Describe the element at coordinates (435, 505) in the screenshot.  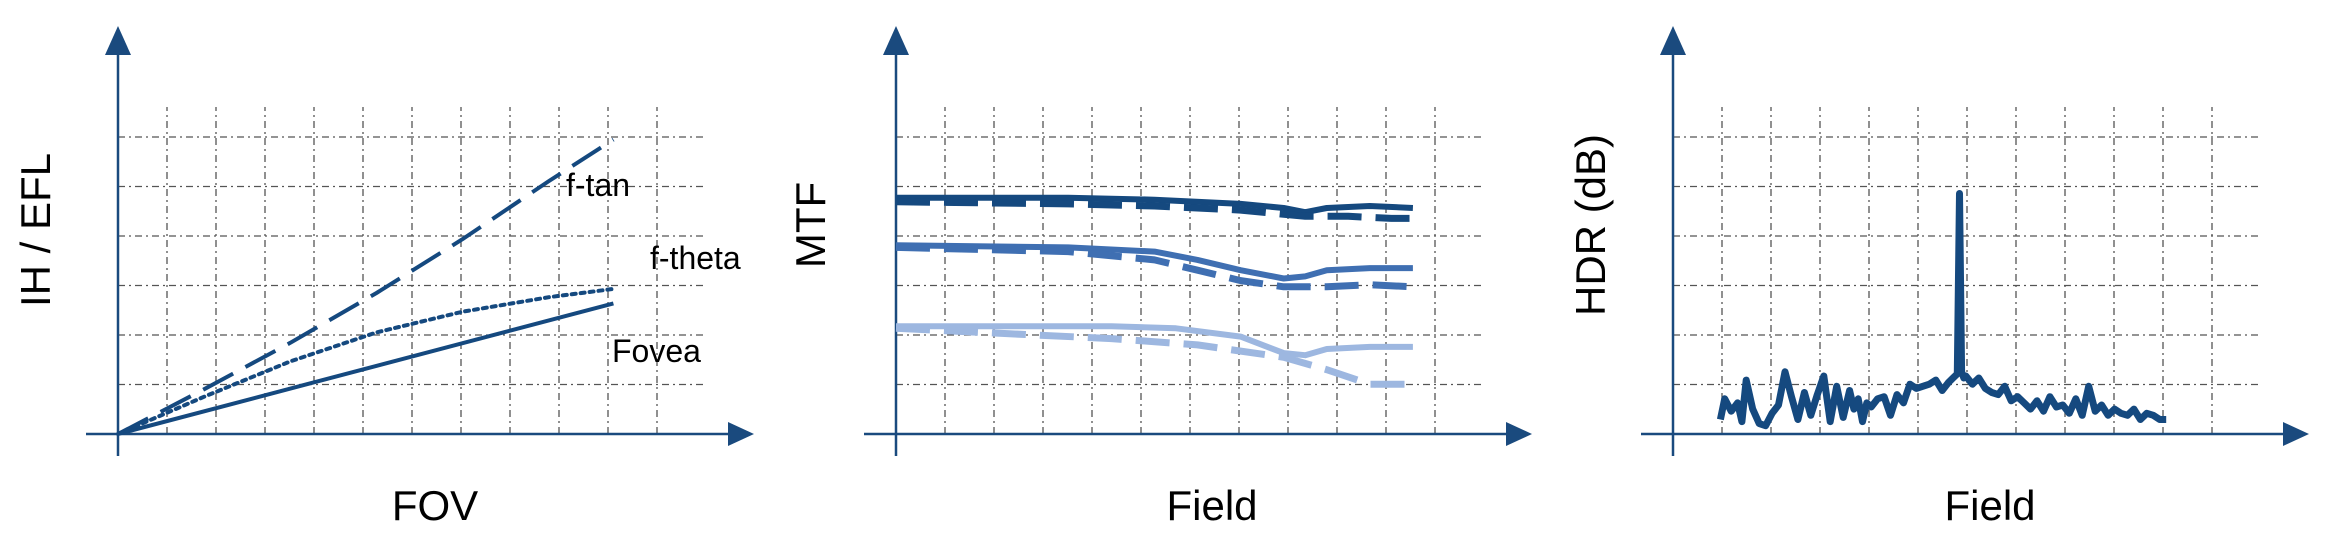
I see `x-axis-label: FOV` at that location.